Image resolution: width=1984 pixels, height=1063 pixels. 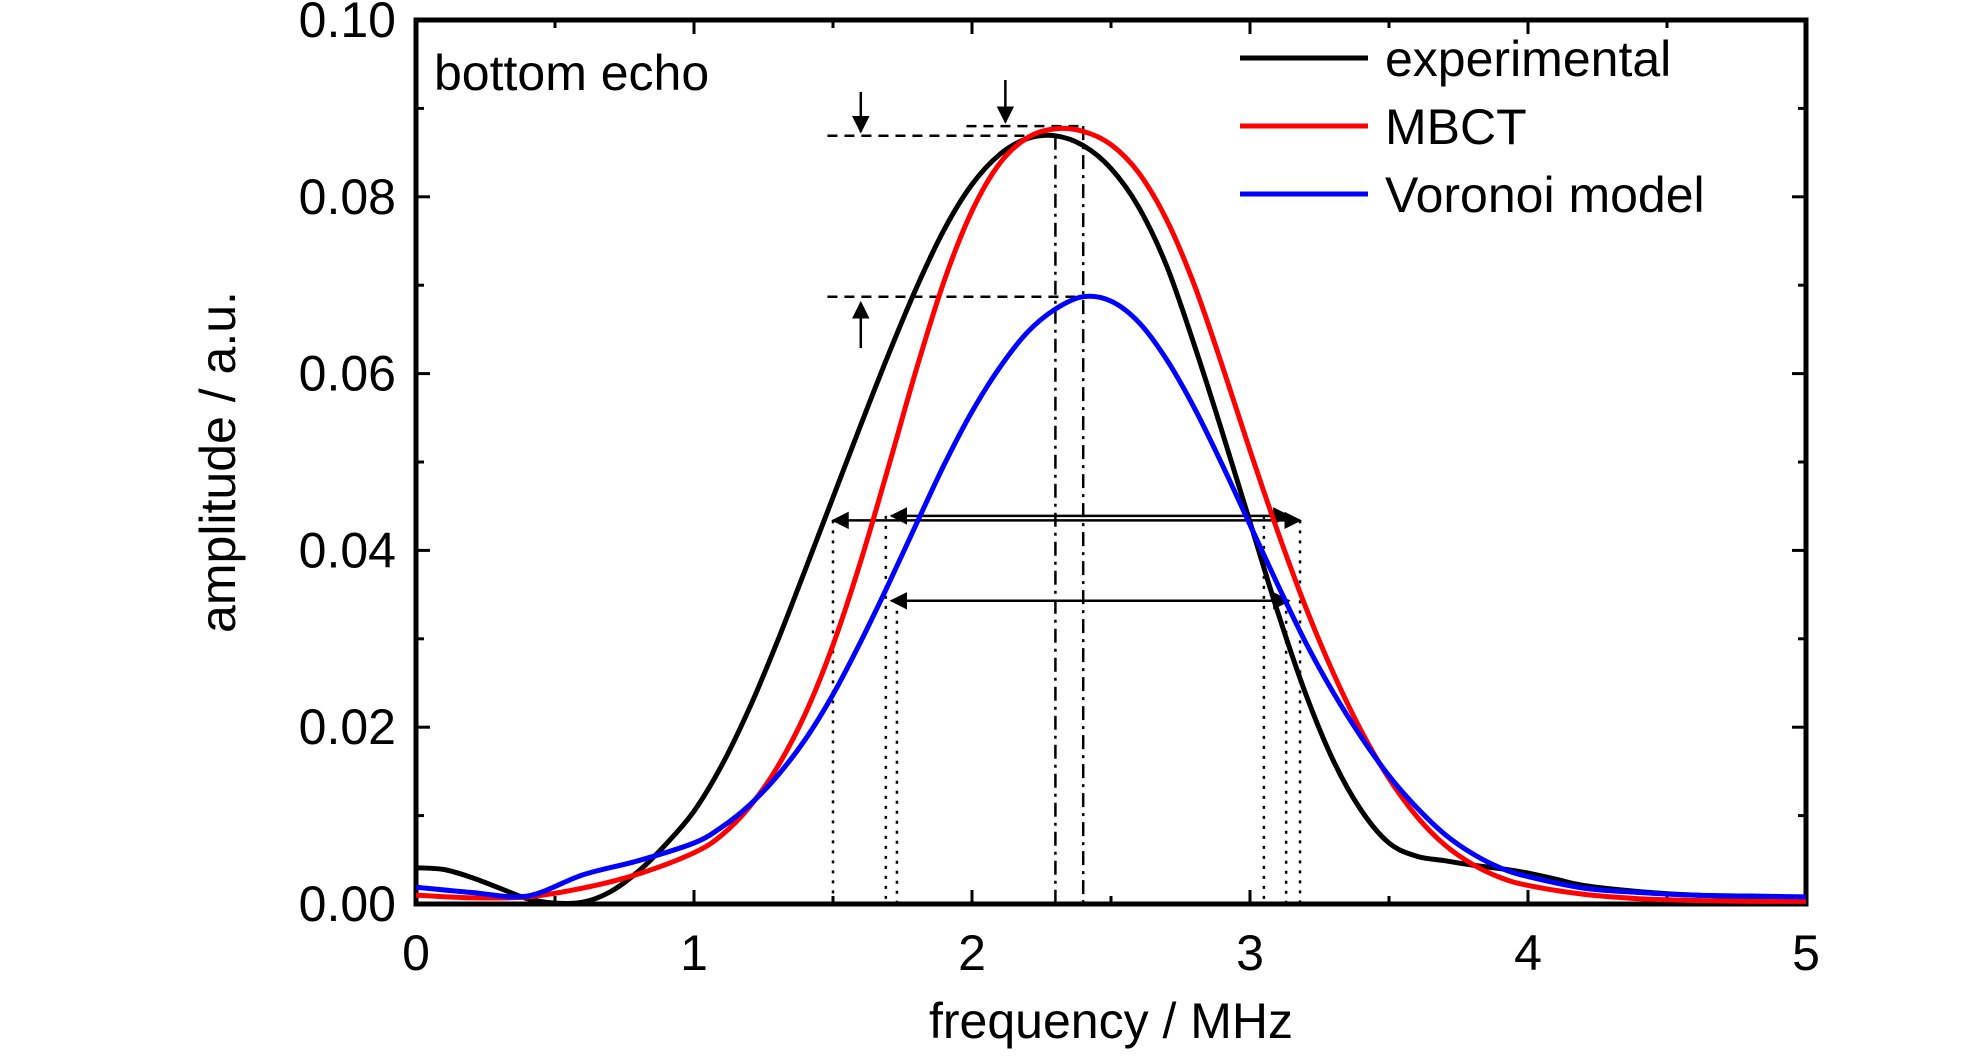 What do you see at coordinates (416, 953) in the screenshot?
I see `x-tick-label: 0` at bounding box center [416, 953].